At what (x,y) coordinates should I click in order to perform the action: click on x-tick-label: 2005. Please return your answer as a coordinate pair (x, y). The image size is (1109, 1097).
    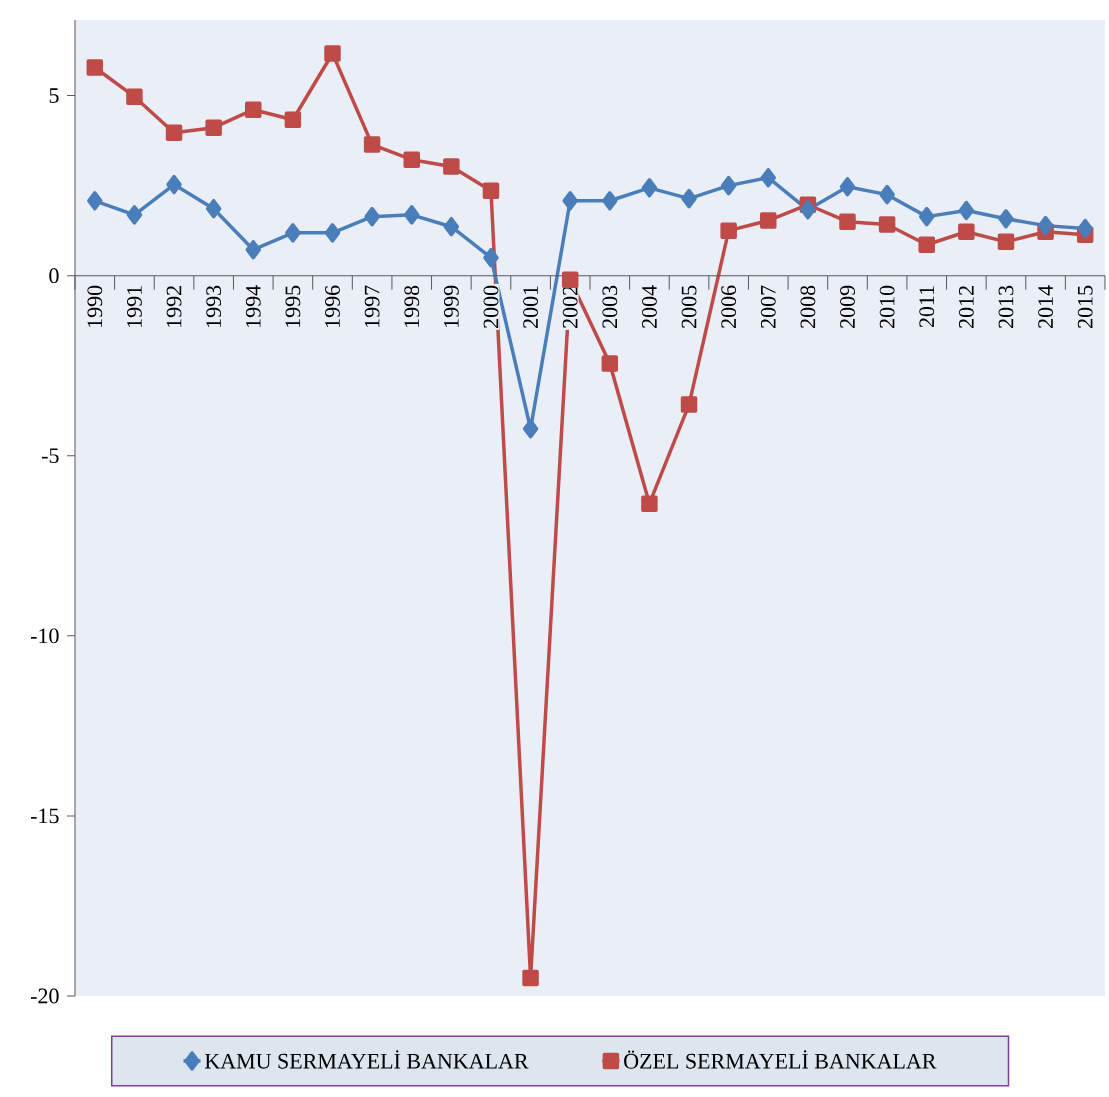
    Looking at the image, I should click on (689, 306).